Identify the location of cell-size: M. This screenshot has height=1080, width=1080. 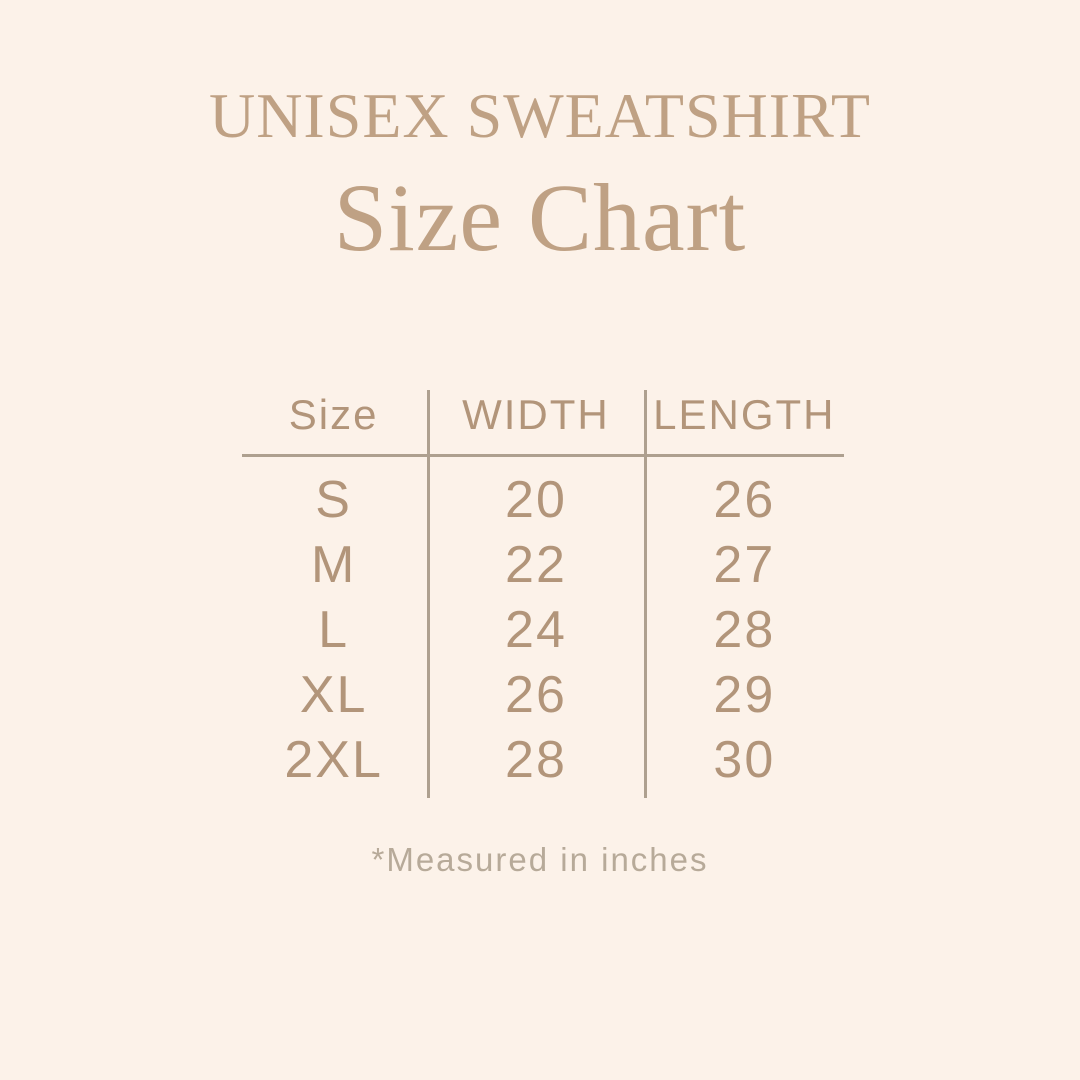
(333, 564).